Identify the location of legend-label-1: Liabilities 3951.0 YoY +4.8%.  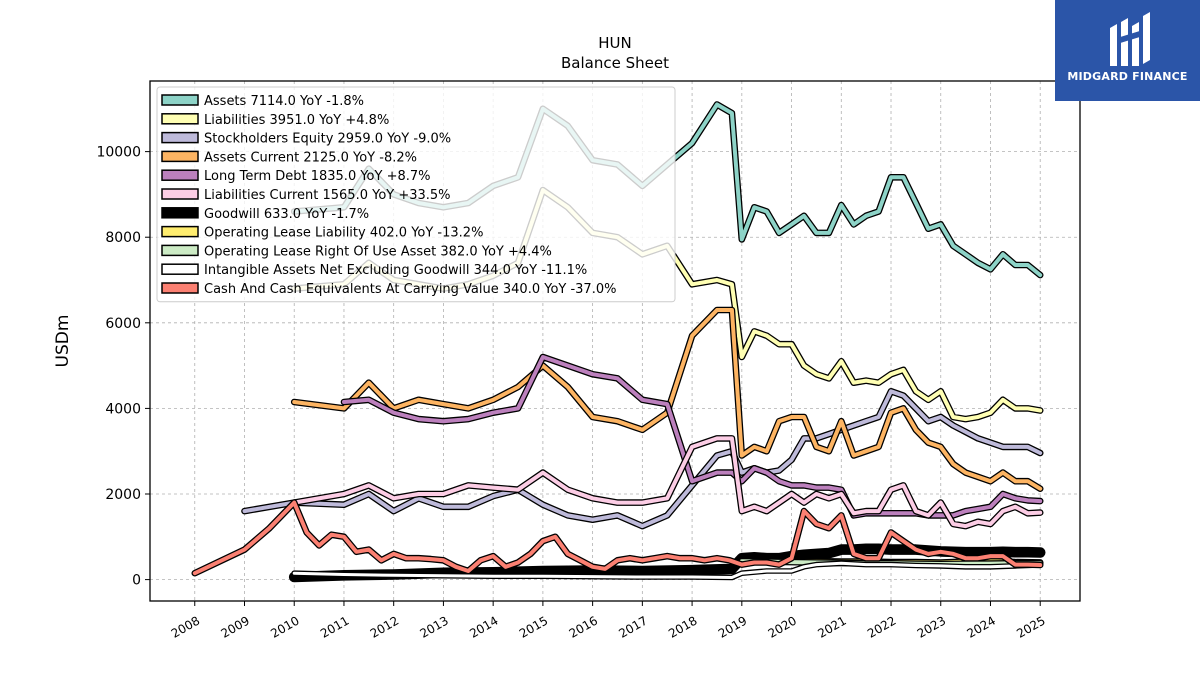
(296, 120).